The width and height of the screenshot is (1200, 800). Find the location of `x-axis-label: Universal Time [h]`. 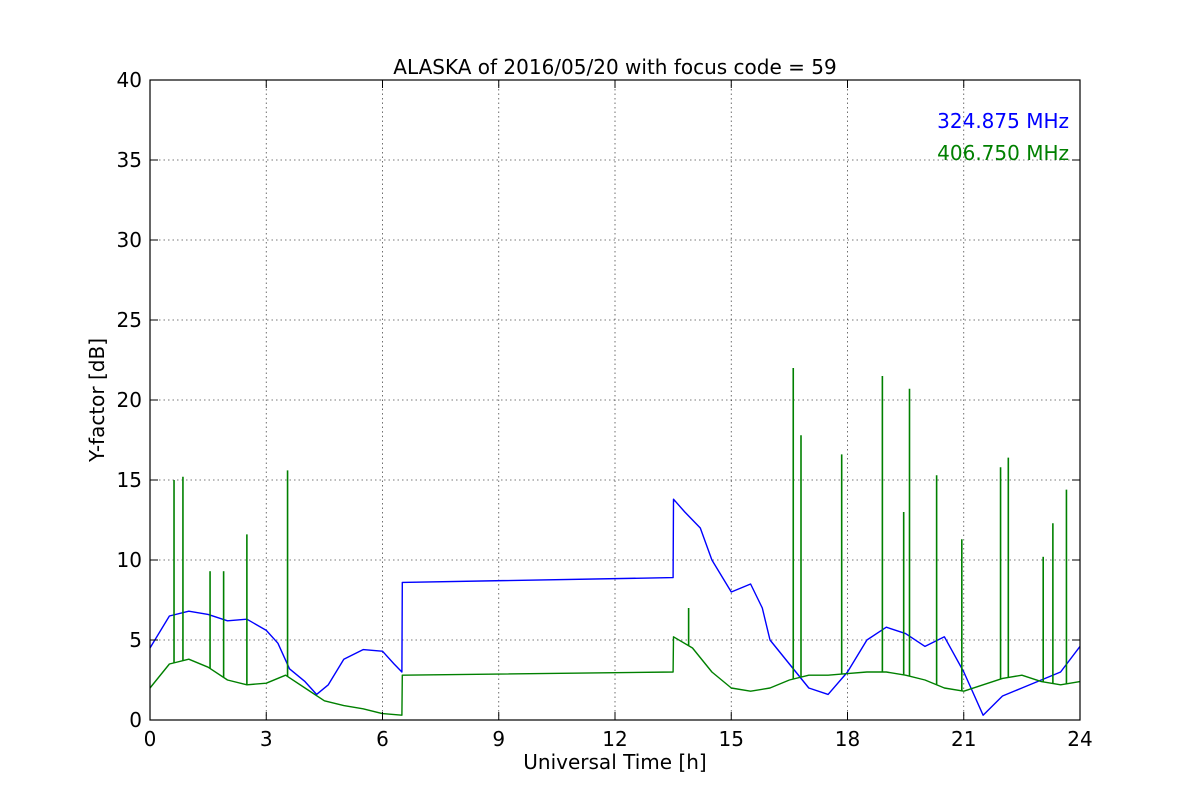

x-axis-label: Universal Time [h] is located at coordinates (614, 762).